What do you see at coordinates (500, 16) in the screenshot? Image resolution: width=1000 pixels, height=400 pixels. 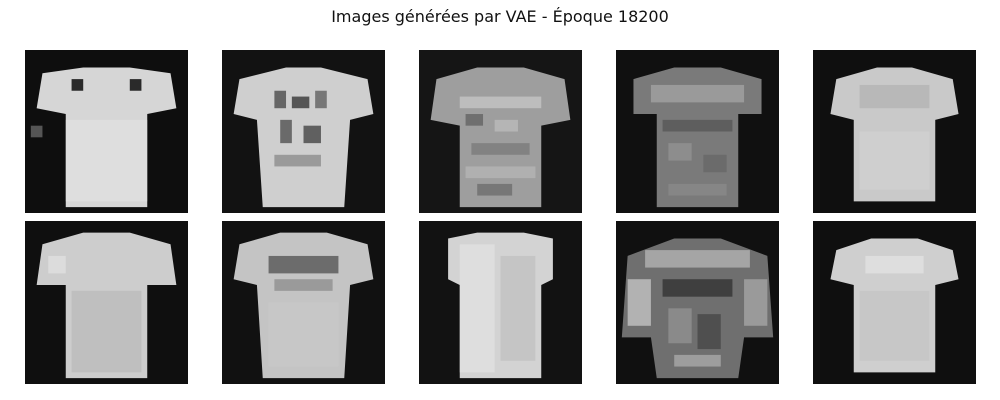 I see `figure-title: Images générées par VAE - Époque 18200` at bounding box center [500, 16].